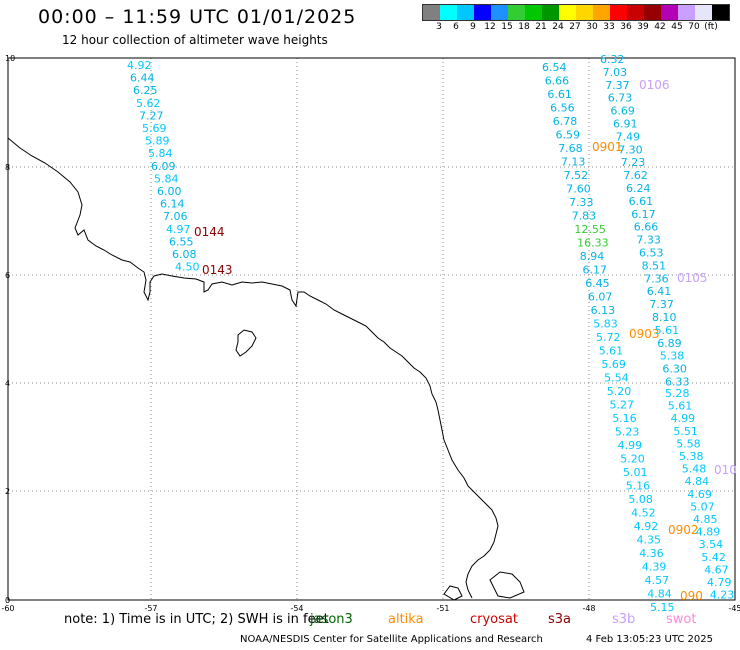 The width and height of the screenshot is (740, 650). Describe the element at coordinates (725, 470) in the screenshot. I see `pass-id-label: 010` at that location.